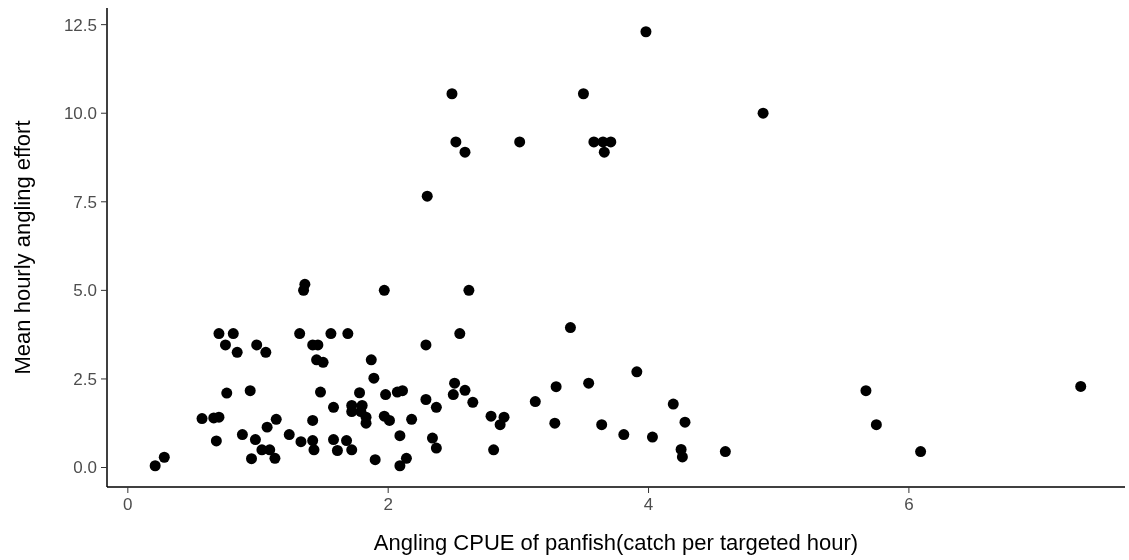  Describe the element at coordinates (22, 247) in the screenshot. I see `y-axis-title: Mean hourly angling effort` at that location.